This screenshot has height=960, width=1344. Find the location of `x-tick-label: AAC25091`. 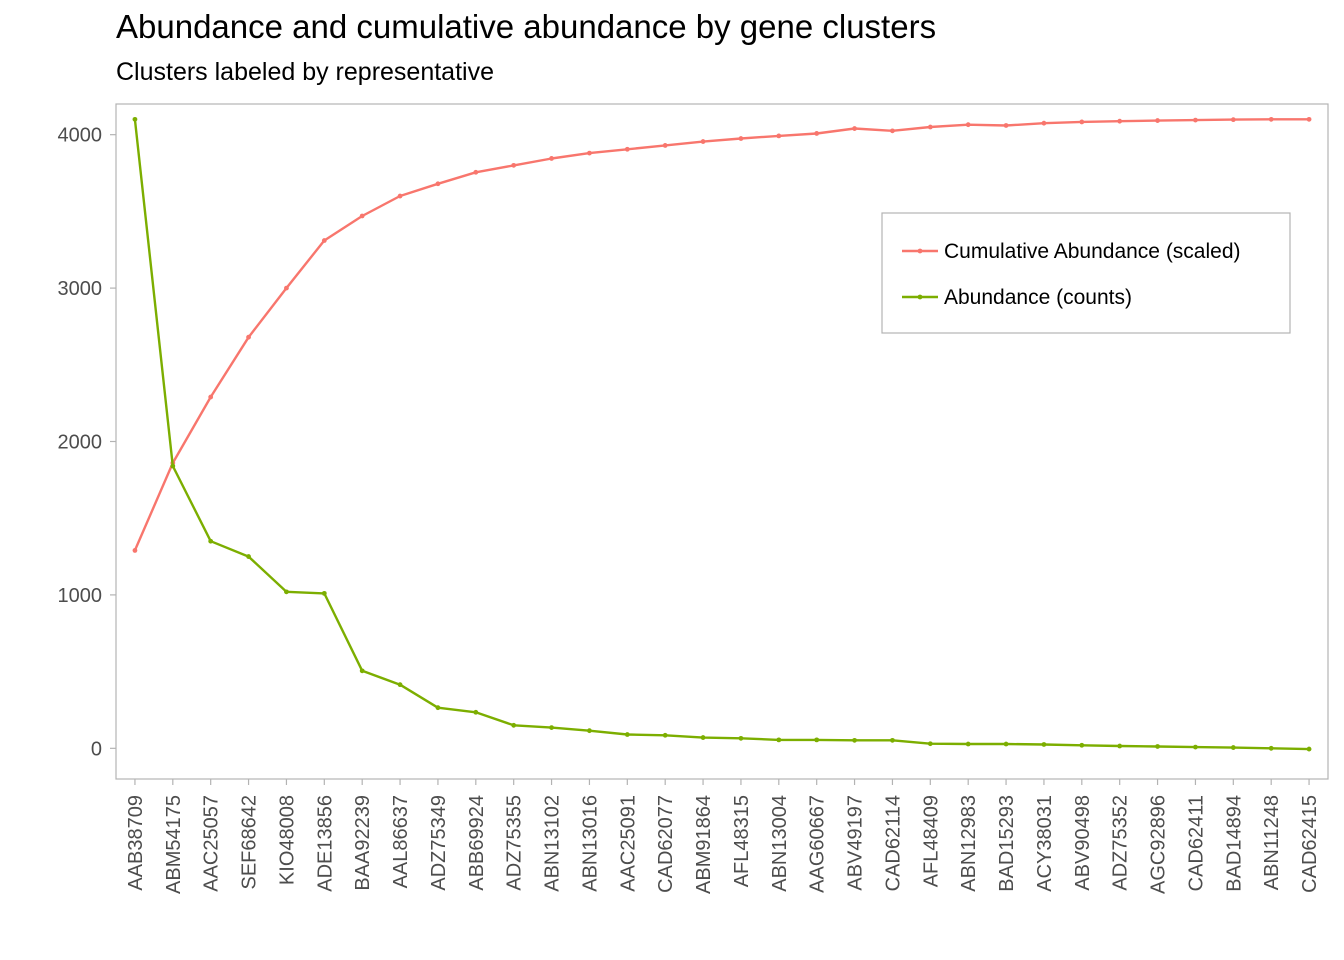

x-tick-label: AAC25091 is located at coordinates (628, 843).